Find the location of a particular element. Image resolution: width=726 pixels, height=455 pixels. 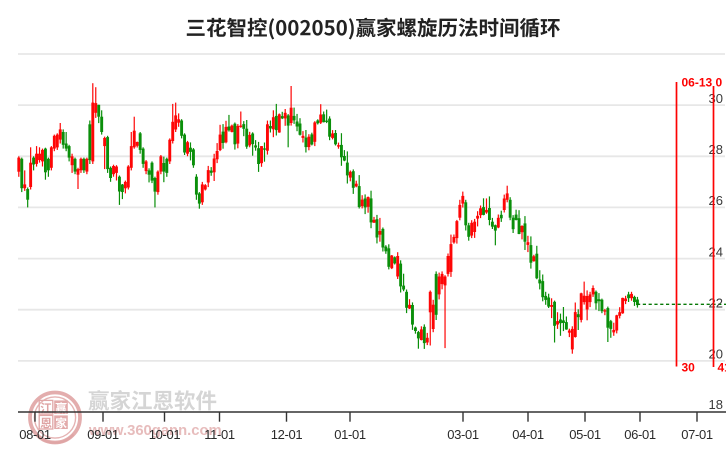

svg-text: 10-01 is located at coordinates (165, 434).